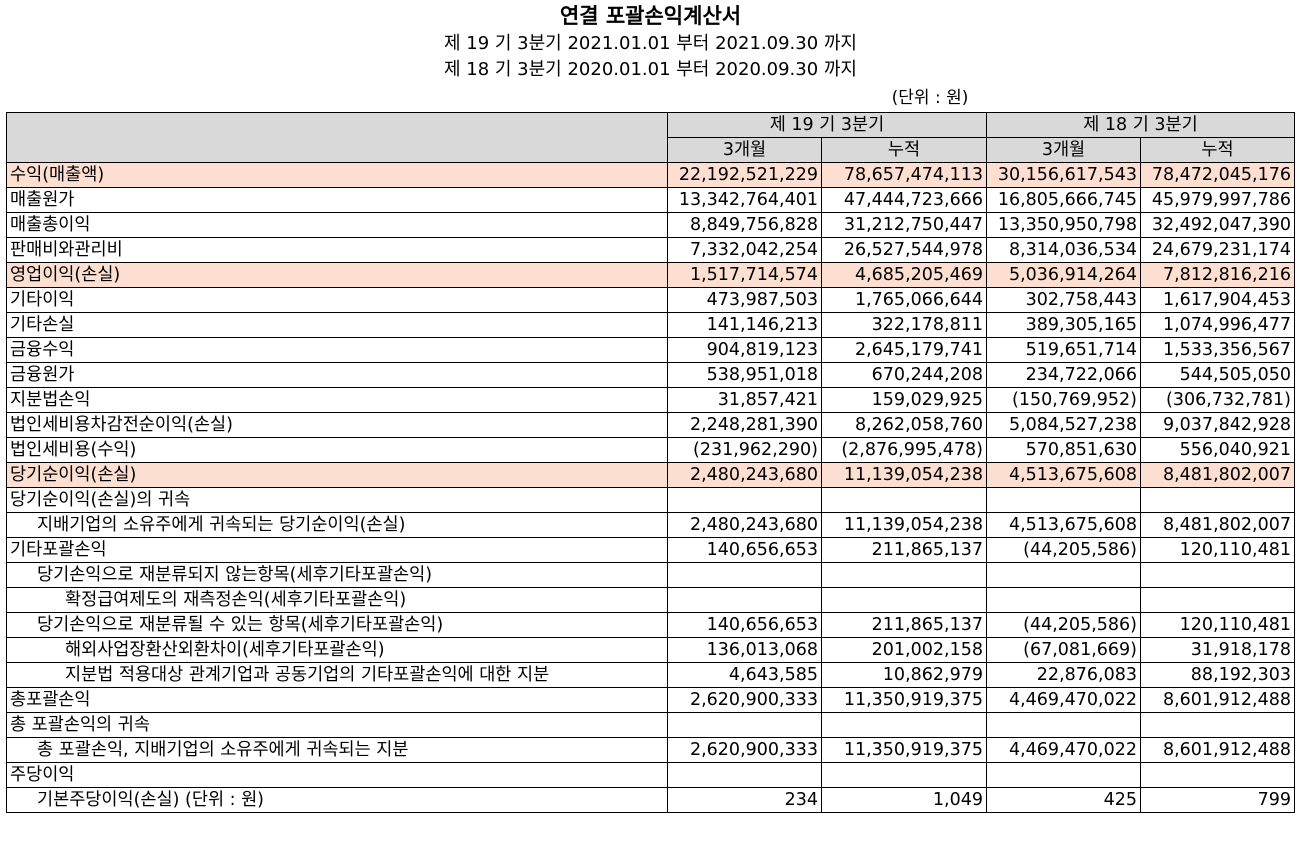 This screenshot has width=1301, height=849. What do you see at coordinates (904, 325) in the screenshot?
I see `value-cum-current: 322,178,811` at bounding box center [904, 325].